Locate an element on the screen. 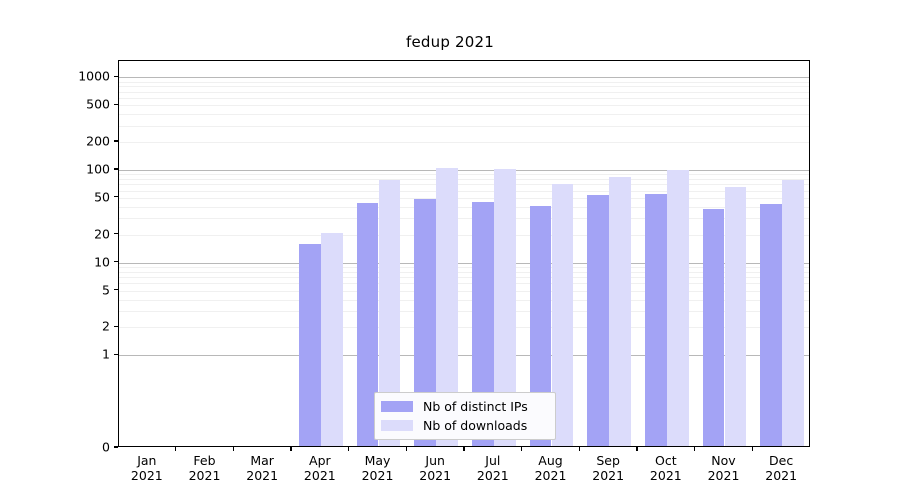 The image size is (900, 500). y-axis-tick-label: 200 is located at coordinates (98, 141).